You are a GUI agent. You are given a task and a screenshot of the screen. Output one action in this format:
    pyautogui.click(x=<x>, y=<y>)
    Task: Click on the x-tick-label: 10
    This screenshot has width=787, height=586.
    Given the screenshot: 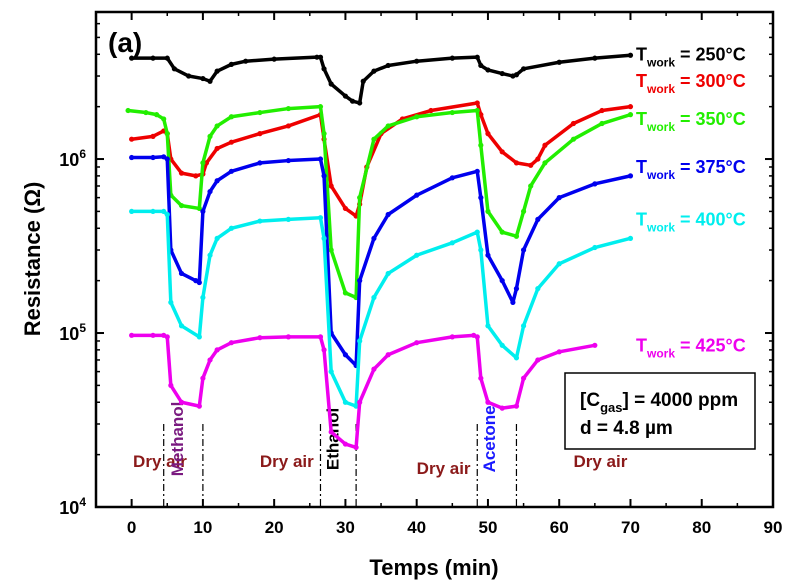 What is the action you would take?
    pyautogui.click(x=202, y=527)
    